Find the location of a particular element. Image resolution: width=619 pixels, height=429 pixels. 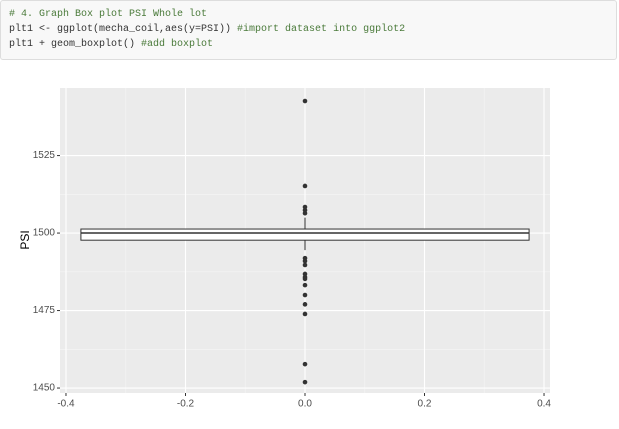

code-line: # 4. Graph Box plot PSI Whole lot is located at coordinates (308, 14).